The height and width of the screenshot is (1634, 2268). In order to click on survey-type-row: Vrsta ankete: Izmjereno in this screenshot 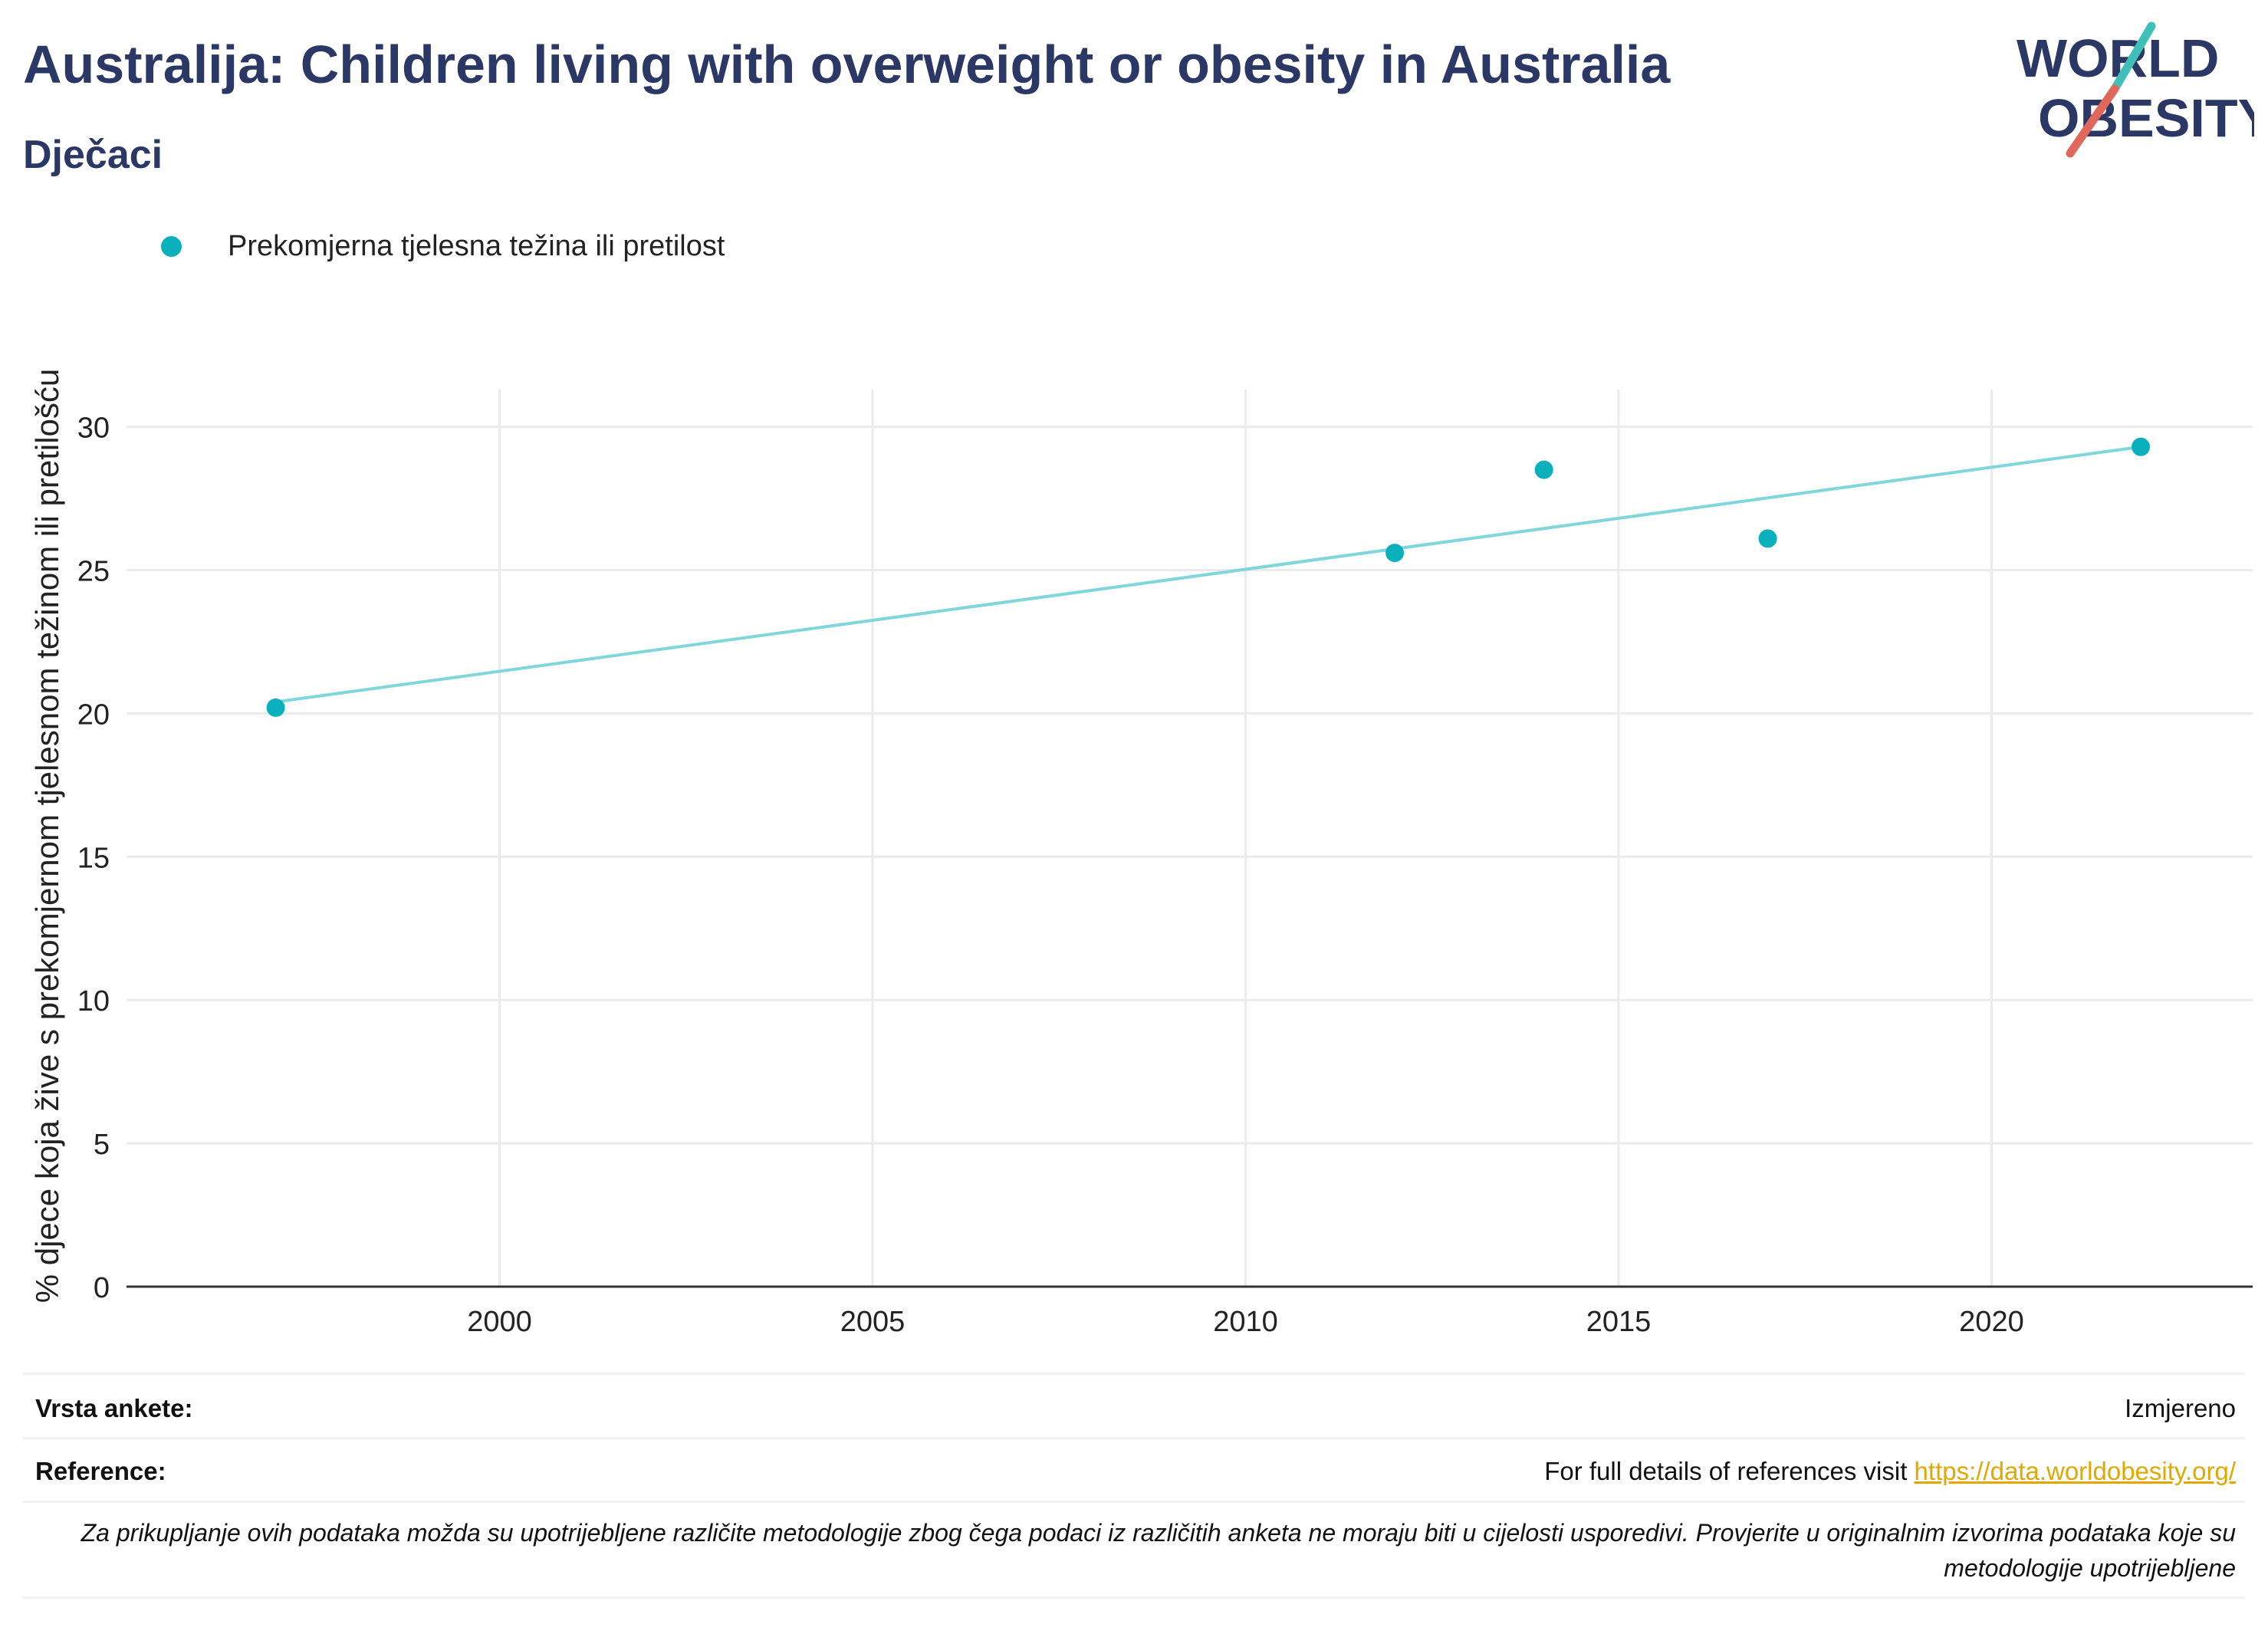, I will do `click(1135, 1409)`.